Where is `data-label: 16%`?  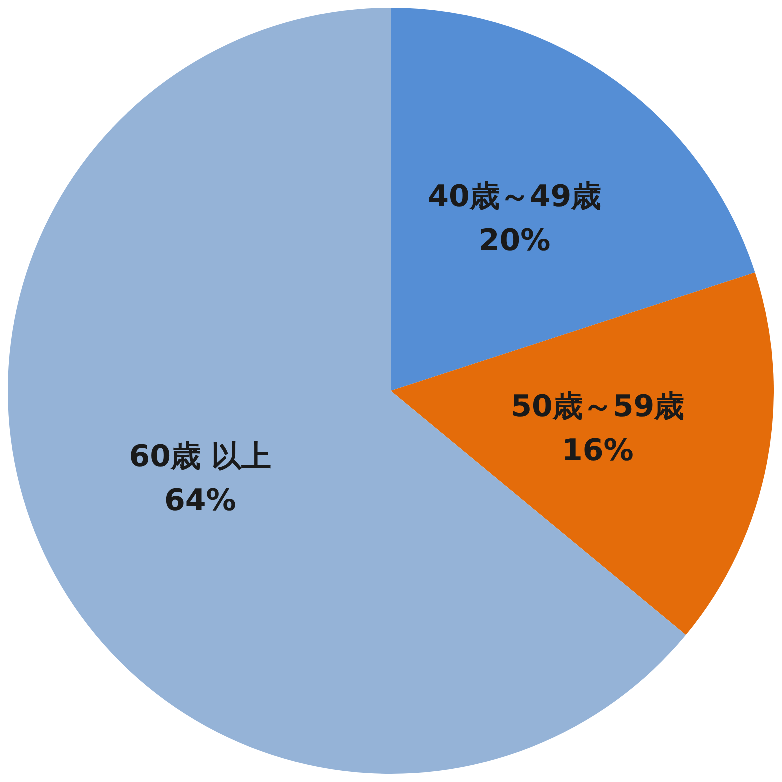 data-label: 16% is located at coordinates (598, 450).